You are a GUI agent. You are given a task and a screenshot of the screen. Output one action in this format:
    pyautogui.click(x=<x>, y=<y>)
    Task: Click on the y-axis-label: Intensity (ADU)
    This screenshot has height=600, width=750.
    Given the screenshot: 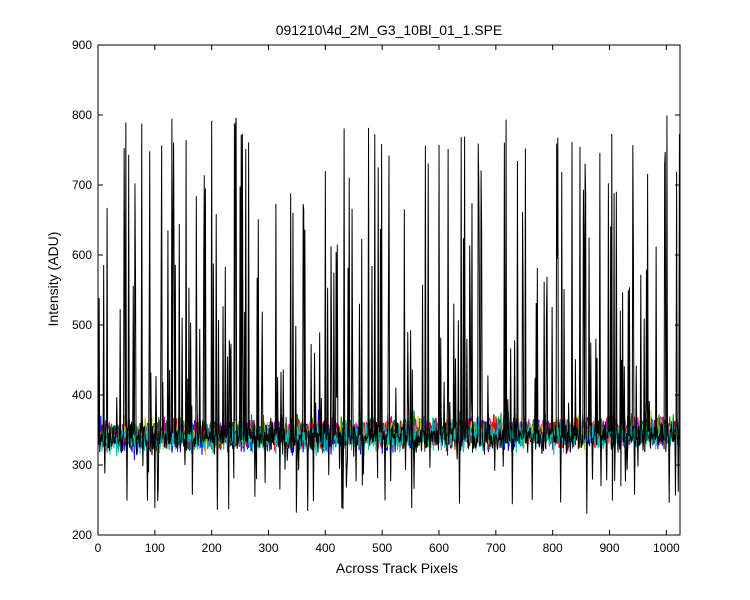 What is the action you would take?
    pyautogui.click(x=53, y=279)
    